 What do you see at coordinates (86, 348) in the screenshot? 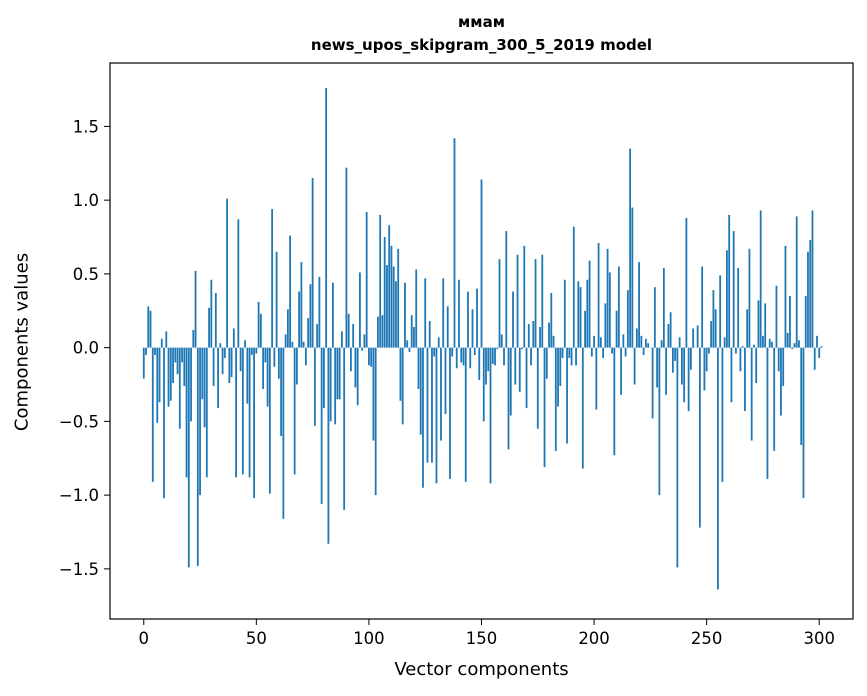
I see `y-tick-label: 0.0` at bounding box center [86, 348].